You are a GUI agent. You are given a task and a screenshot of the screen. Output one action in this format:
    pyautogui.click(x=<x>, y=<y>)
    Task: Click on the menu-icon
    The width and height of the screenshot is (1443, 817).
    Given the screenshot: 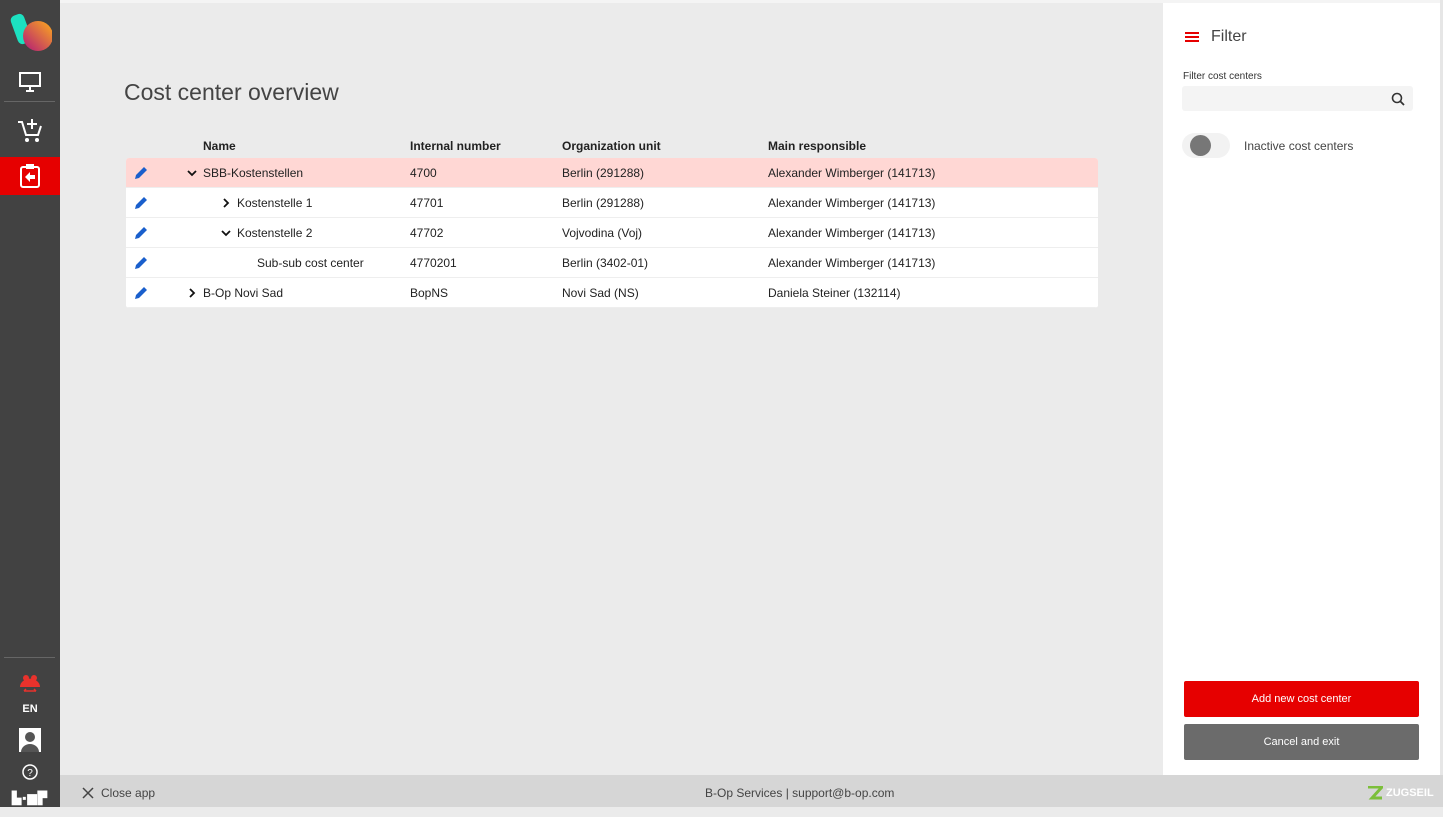 What is the action you would take?
    pyautogui.click(x=1192, y=39)
    